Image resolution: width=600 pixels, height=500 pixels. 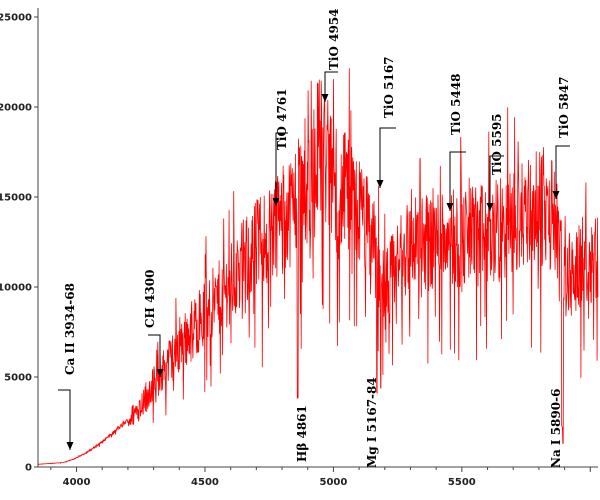 What do you see at coordinates (16, 198) in the screenshot?
I see `y-tick-label: 15000` at bounding box center [16, 198].